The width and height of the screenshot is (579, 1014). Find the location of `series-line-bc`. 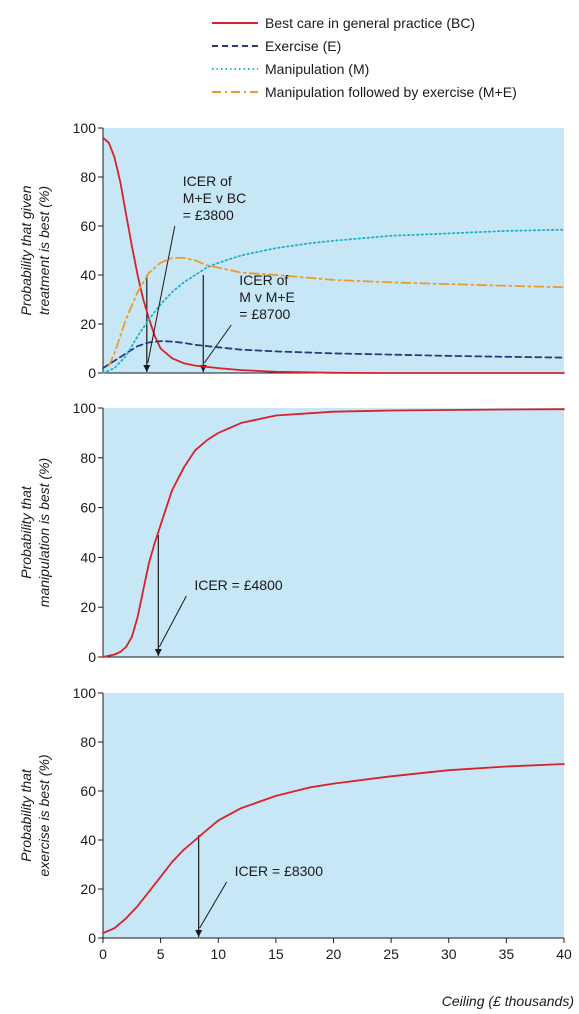

series-line-bc is located at coordinates (333, 848).